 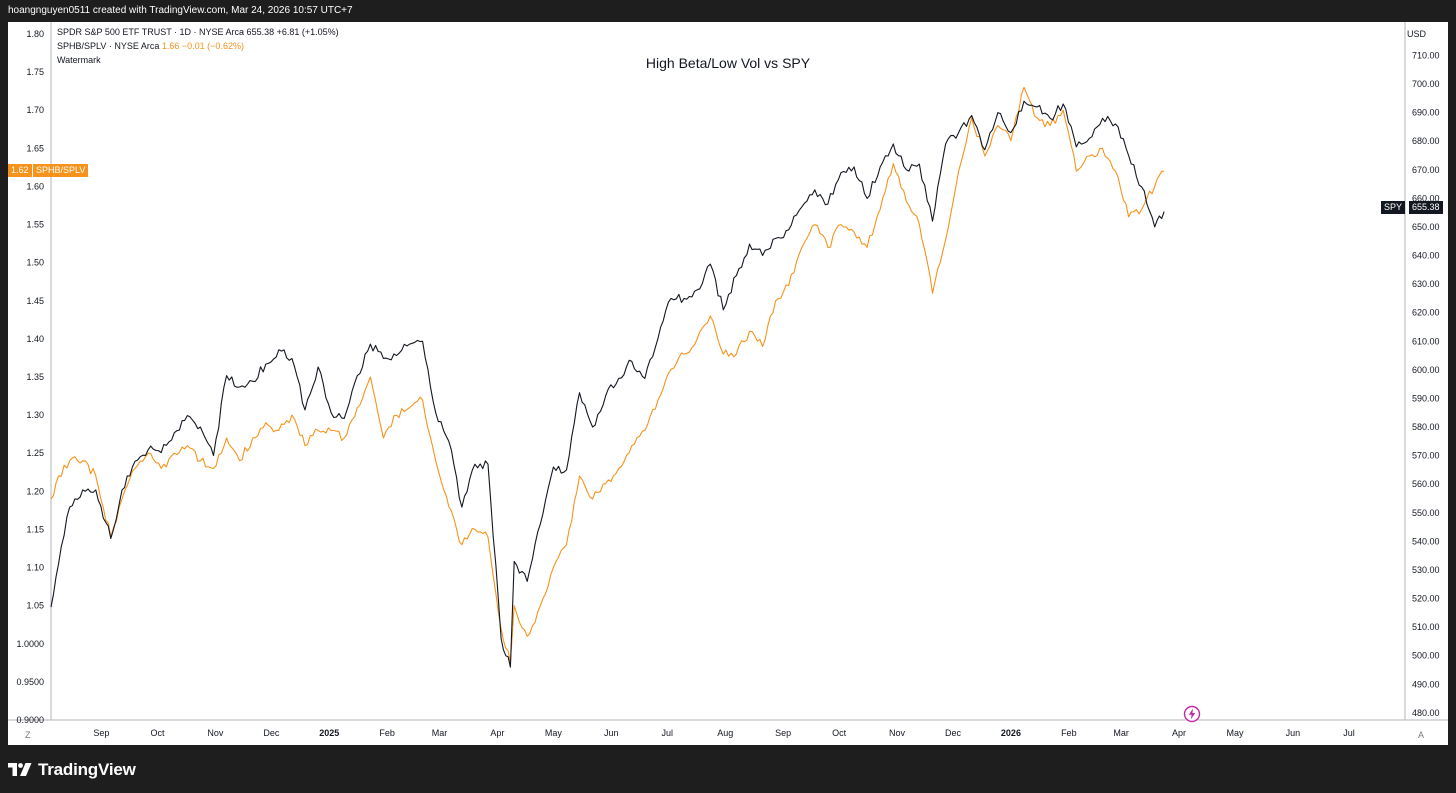 What do you see at coordinates (35, 415) in the screenshot?
I see `left-axis-tick-label: 1.30` at bounding box center [35, 415].